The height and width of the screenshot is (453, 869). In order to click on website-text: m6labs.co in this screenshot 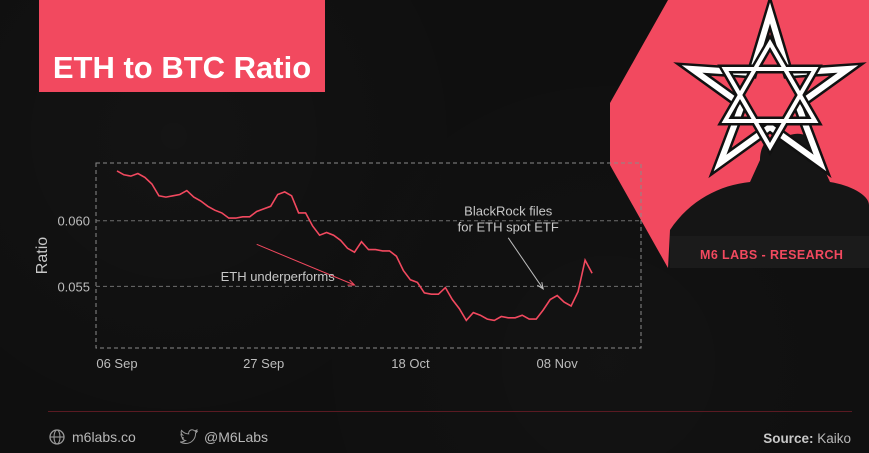, I will do `click(104, 437)`.